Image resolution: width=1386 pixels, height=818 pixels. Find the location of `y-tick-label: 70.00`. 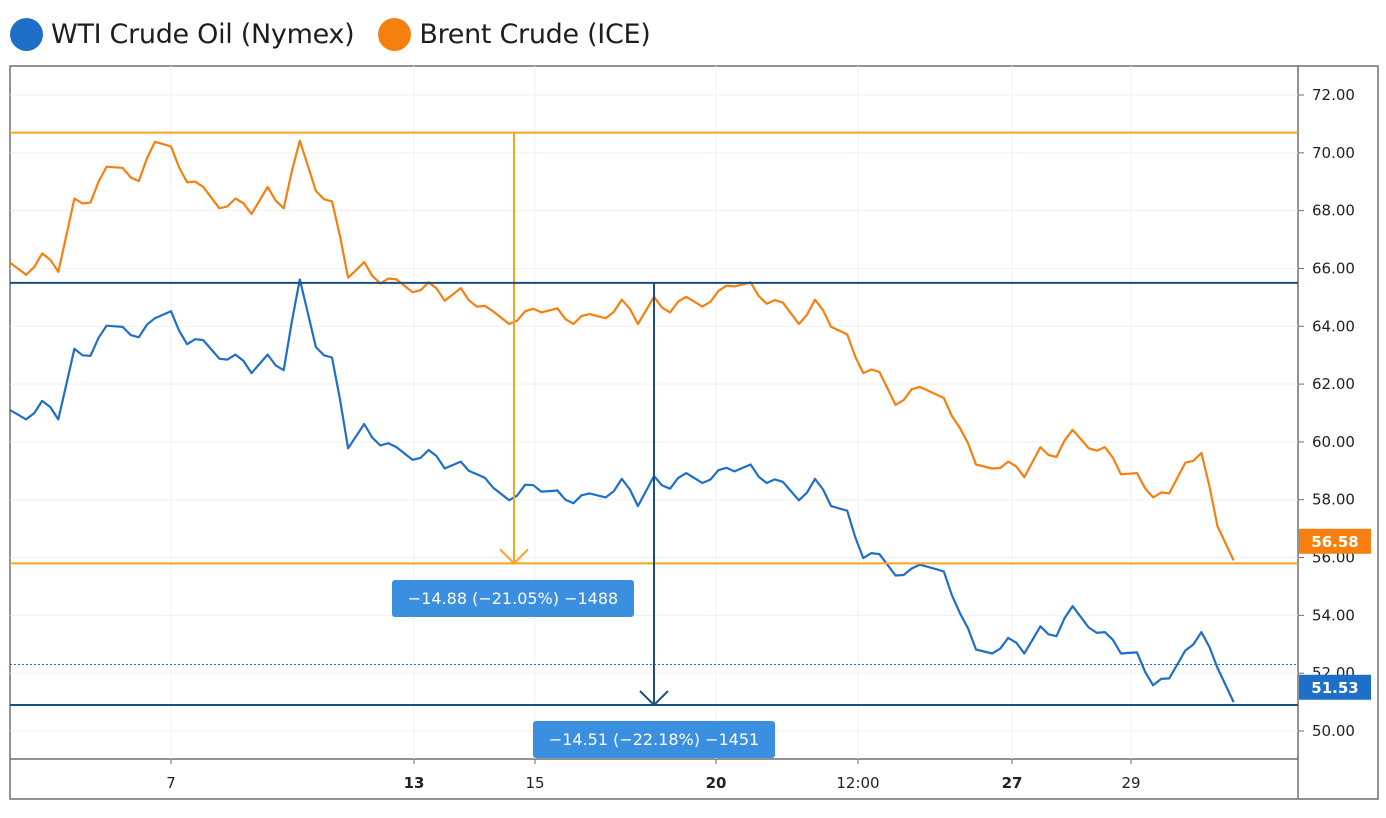

y-tick-label: 70.00 is located at coordinates (1333, 153).